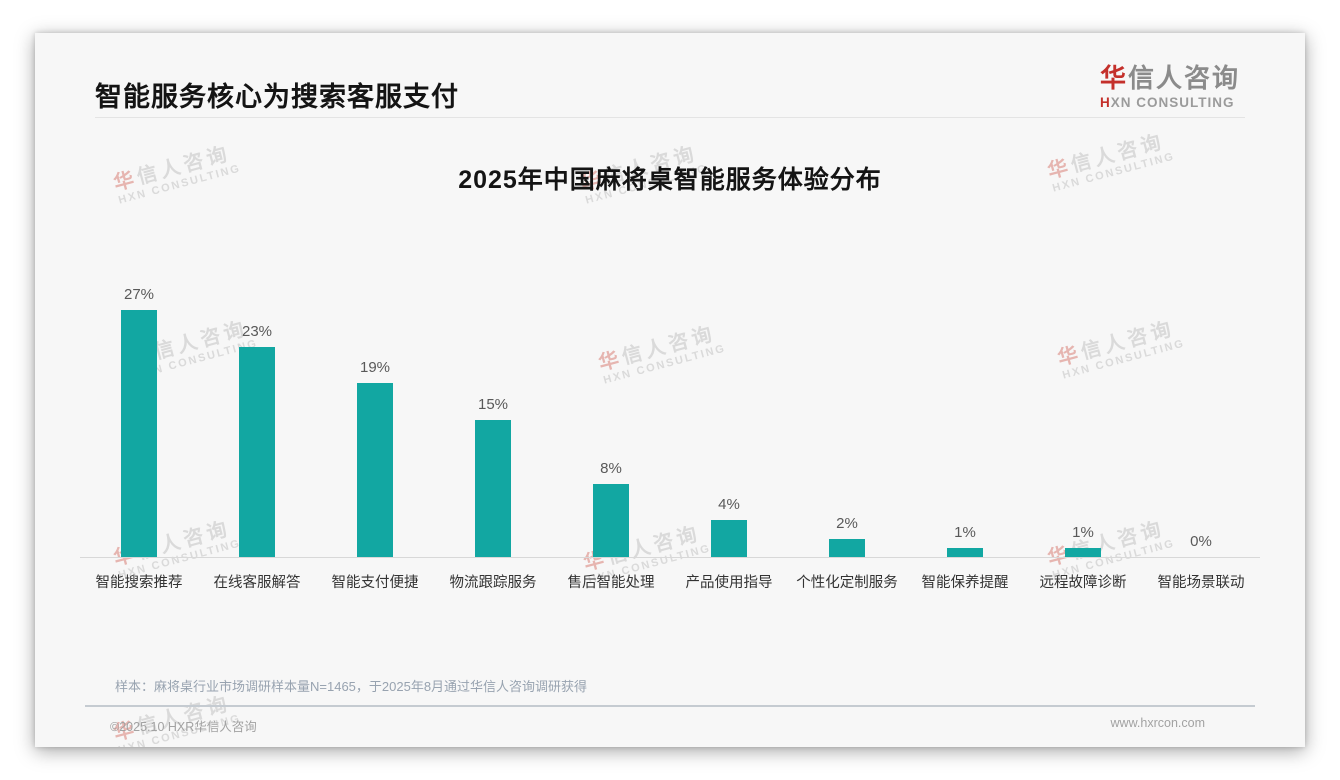  What do you see at coordinates (183, 727) in the screenshot?
I see `copyright-text: ©2025.10 HXR华信人咨询` at bounding box center [183, 727].